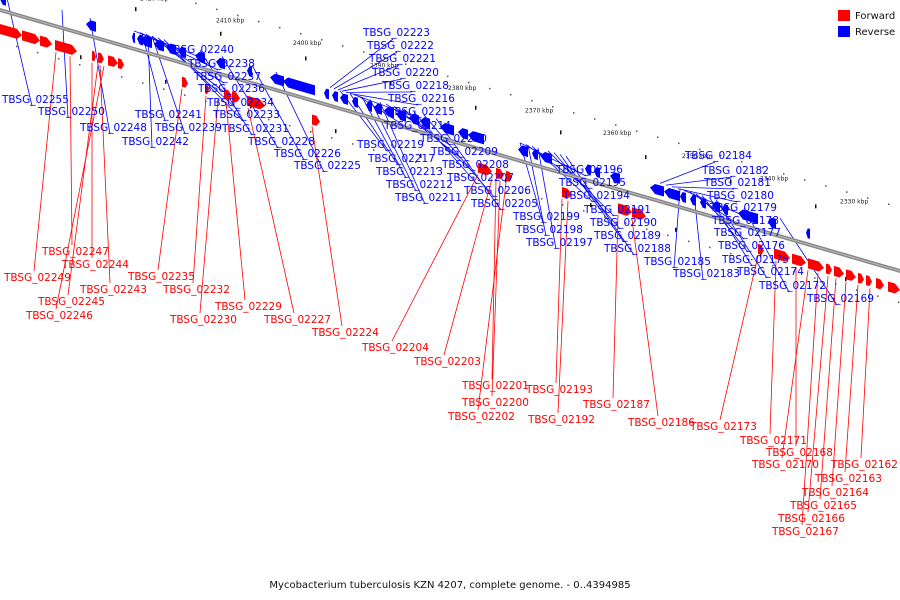 Image resolution: width=900 pixels, height=600 pixels. What do you see at coordinates (811, 519) in the screenshot?
I see `forward-gene-label: TBSG_02166` at bounding box center [811, 519].